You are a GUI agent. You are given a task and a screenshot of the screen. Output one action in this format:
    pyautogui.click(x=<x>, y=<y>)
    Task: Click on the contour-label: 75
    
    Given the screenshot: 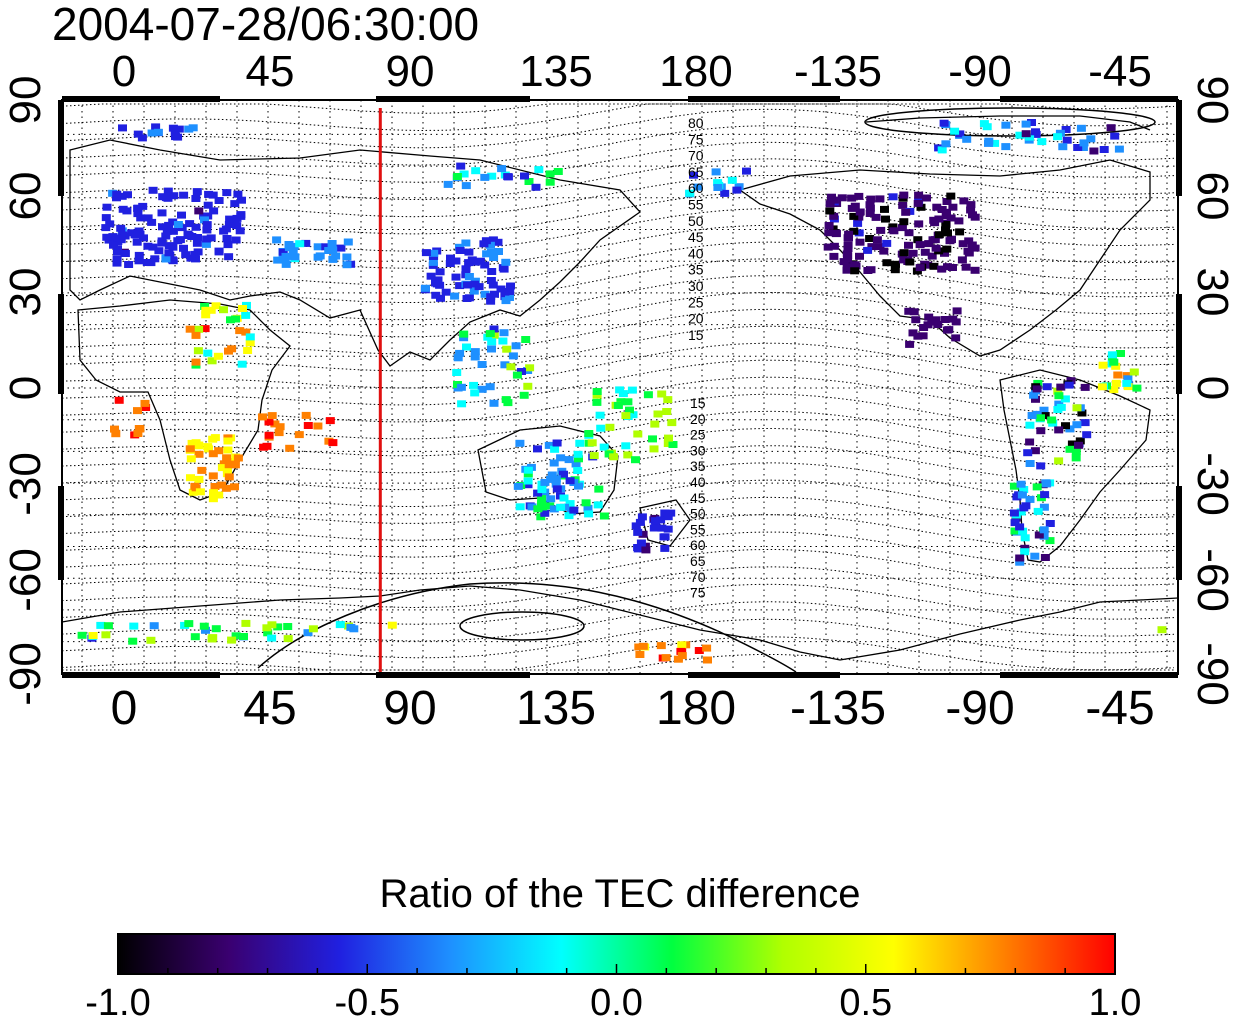 What is the action you would take?
    pyautogui.click(x=698, y=593)
    